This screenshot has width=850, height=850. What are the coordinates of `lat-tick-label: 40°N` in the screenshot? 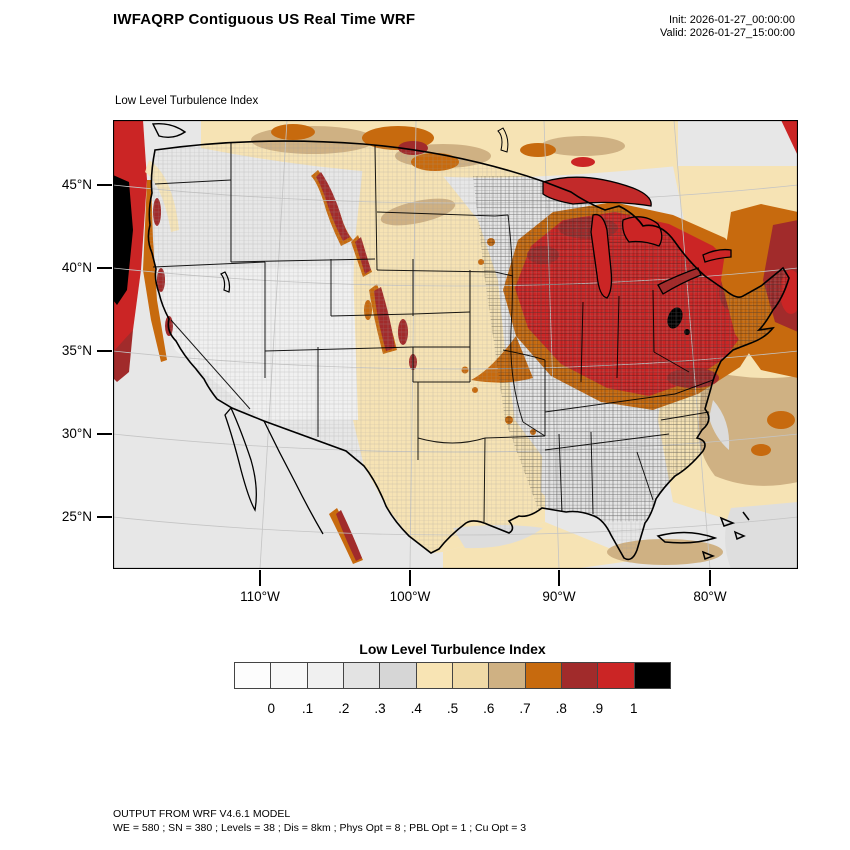 It's located at (76, 267).